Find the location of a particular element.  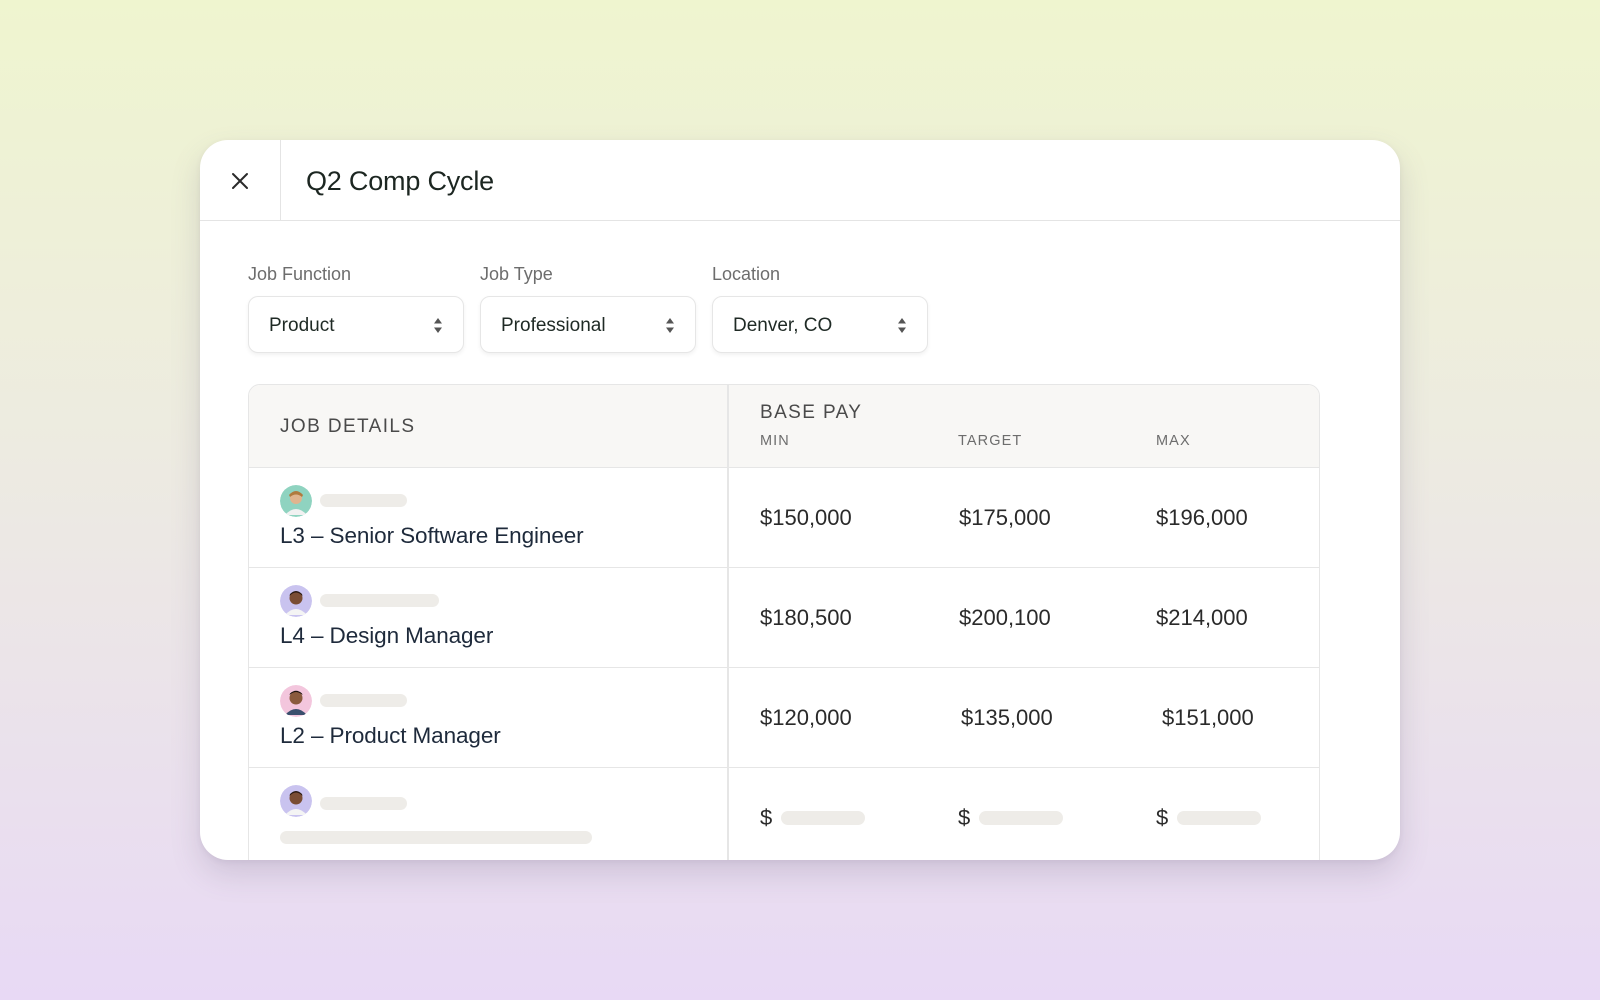

dialog-header: Q2 Comp Cycle is located at coordinates (800, 180).